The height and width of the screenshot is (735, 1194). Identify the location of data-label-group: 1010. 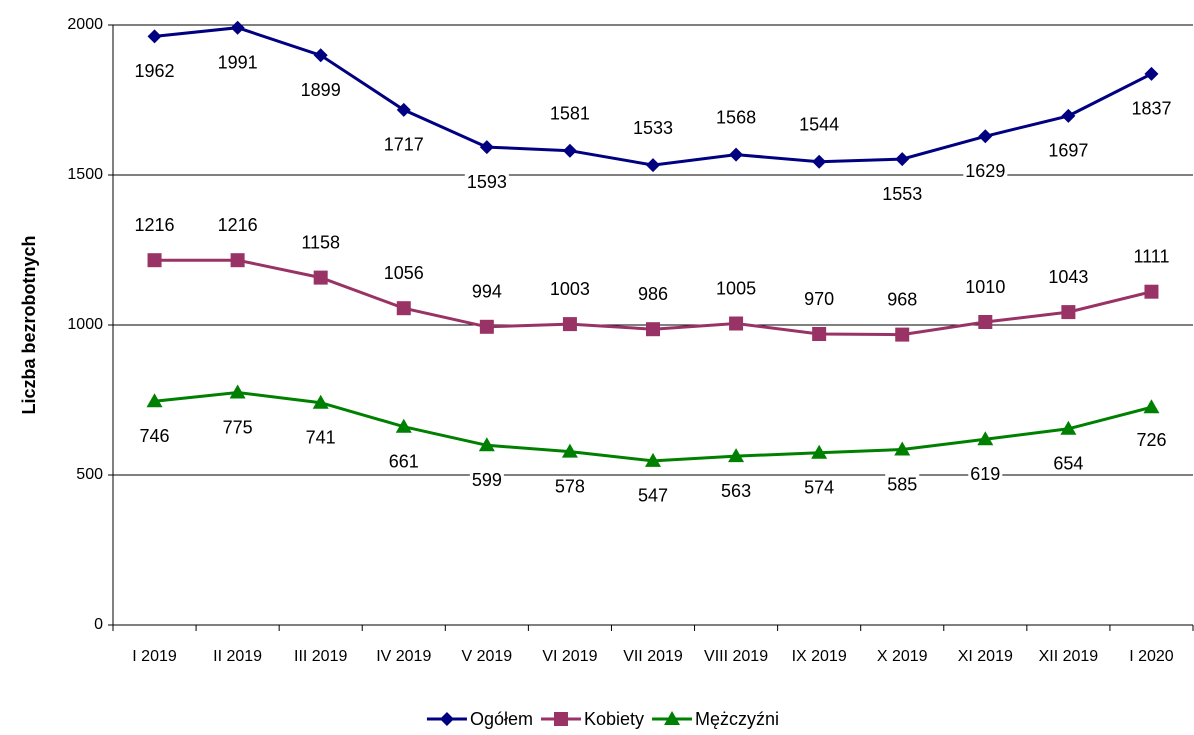
(985, 286).